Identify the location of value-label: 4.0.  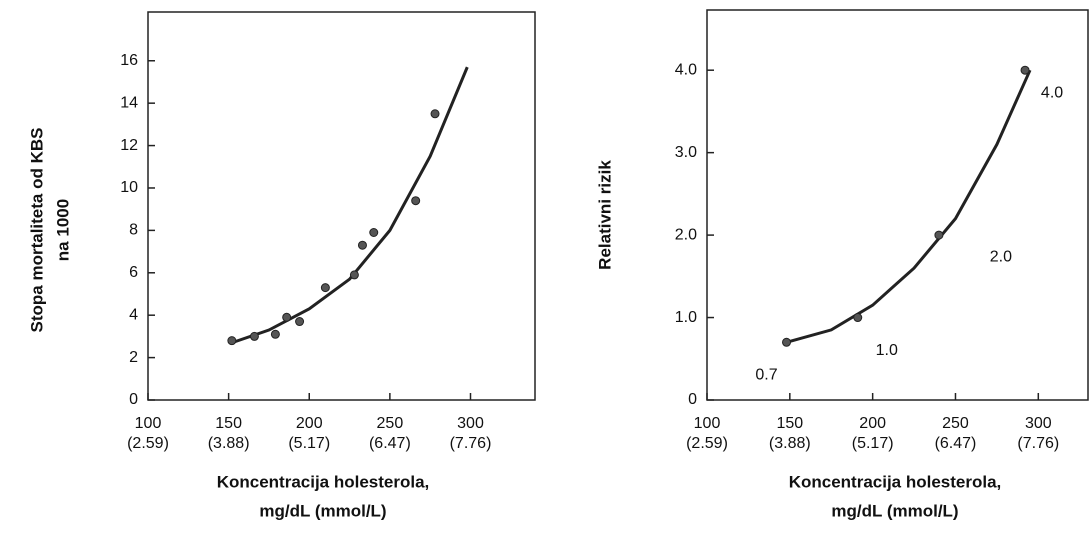
(1052, 92).